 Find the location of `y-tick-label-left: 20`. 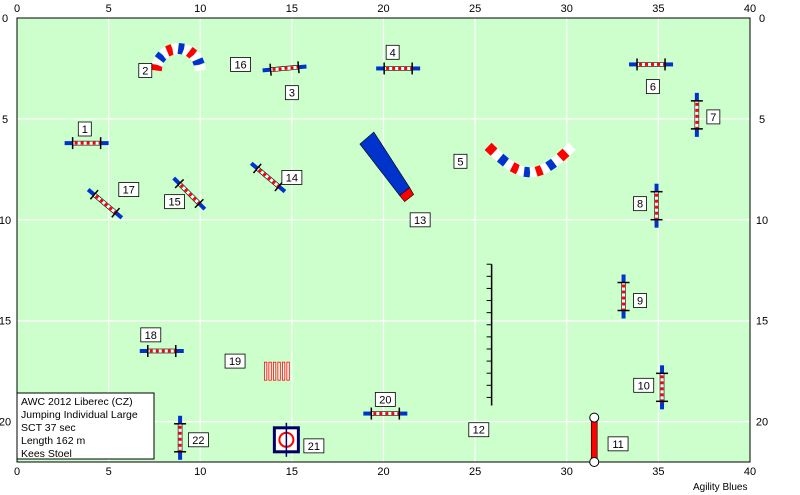

y-tick-label-left: 20 is located at coordinates (5, 423).